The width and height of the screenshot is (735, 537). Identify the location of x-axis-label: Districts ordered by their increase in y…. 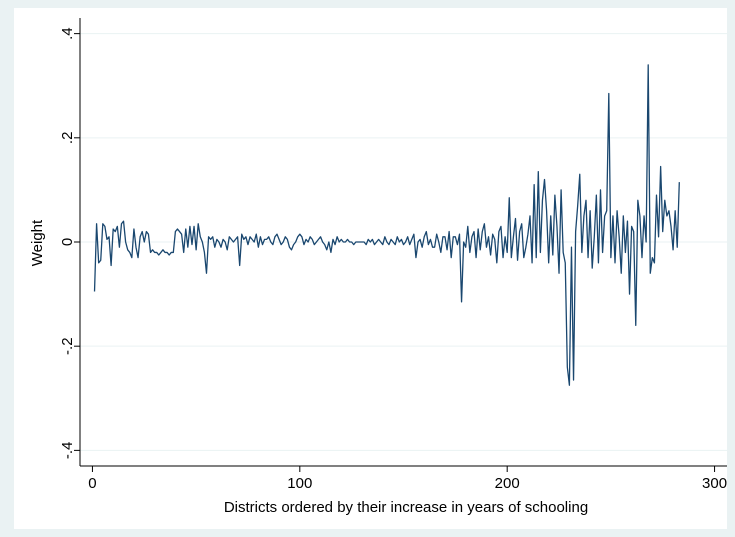
(406, 507).